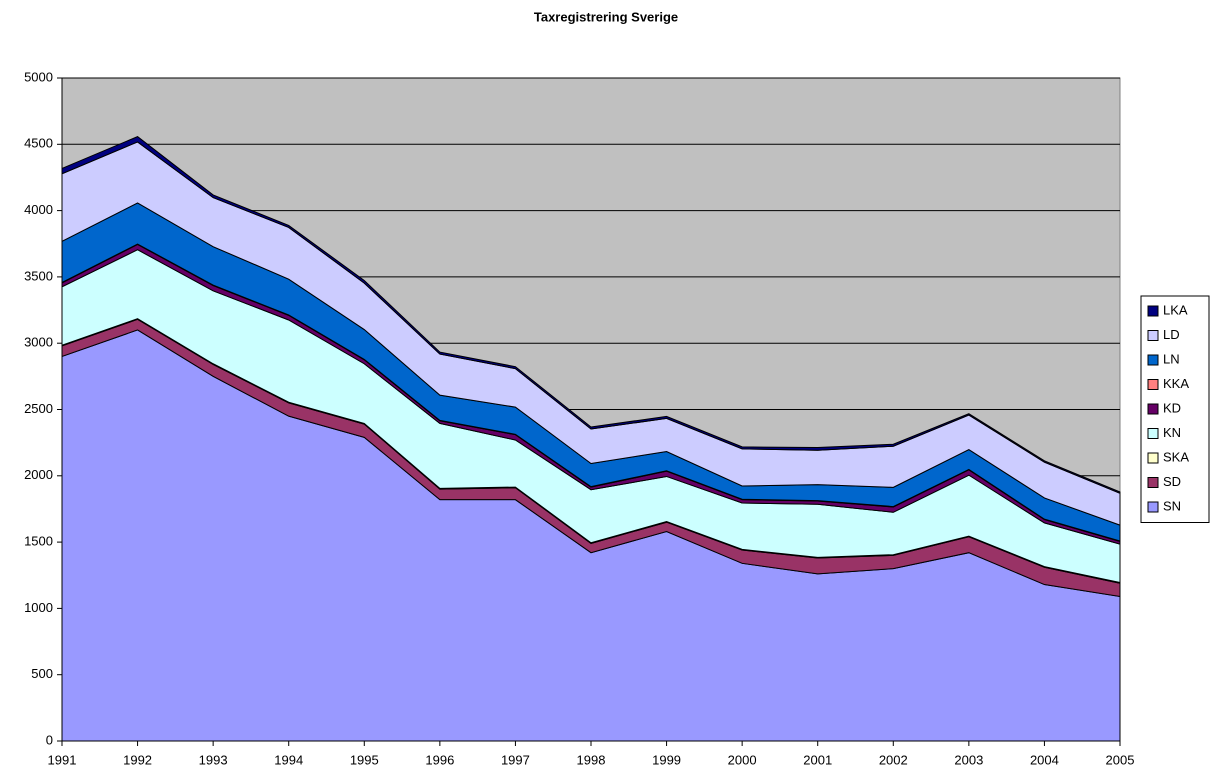  What do you see at coordinates (666, 759) in the screenshot?
I see `x-tick-label: 1999` at bounding box center [666, 759].